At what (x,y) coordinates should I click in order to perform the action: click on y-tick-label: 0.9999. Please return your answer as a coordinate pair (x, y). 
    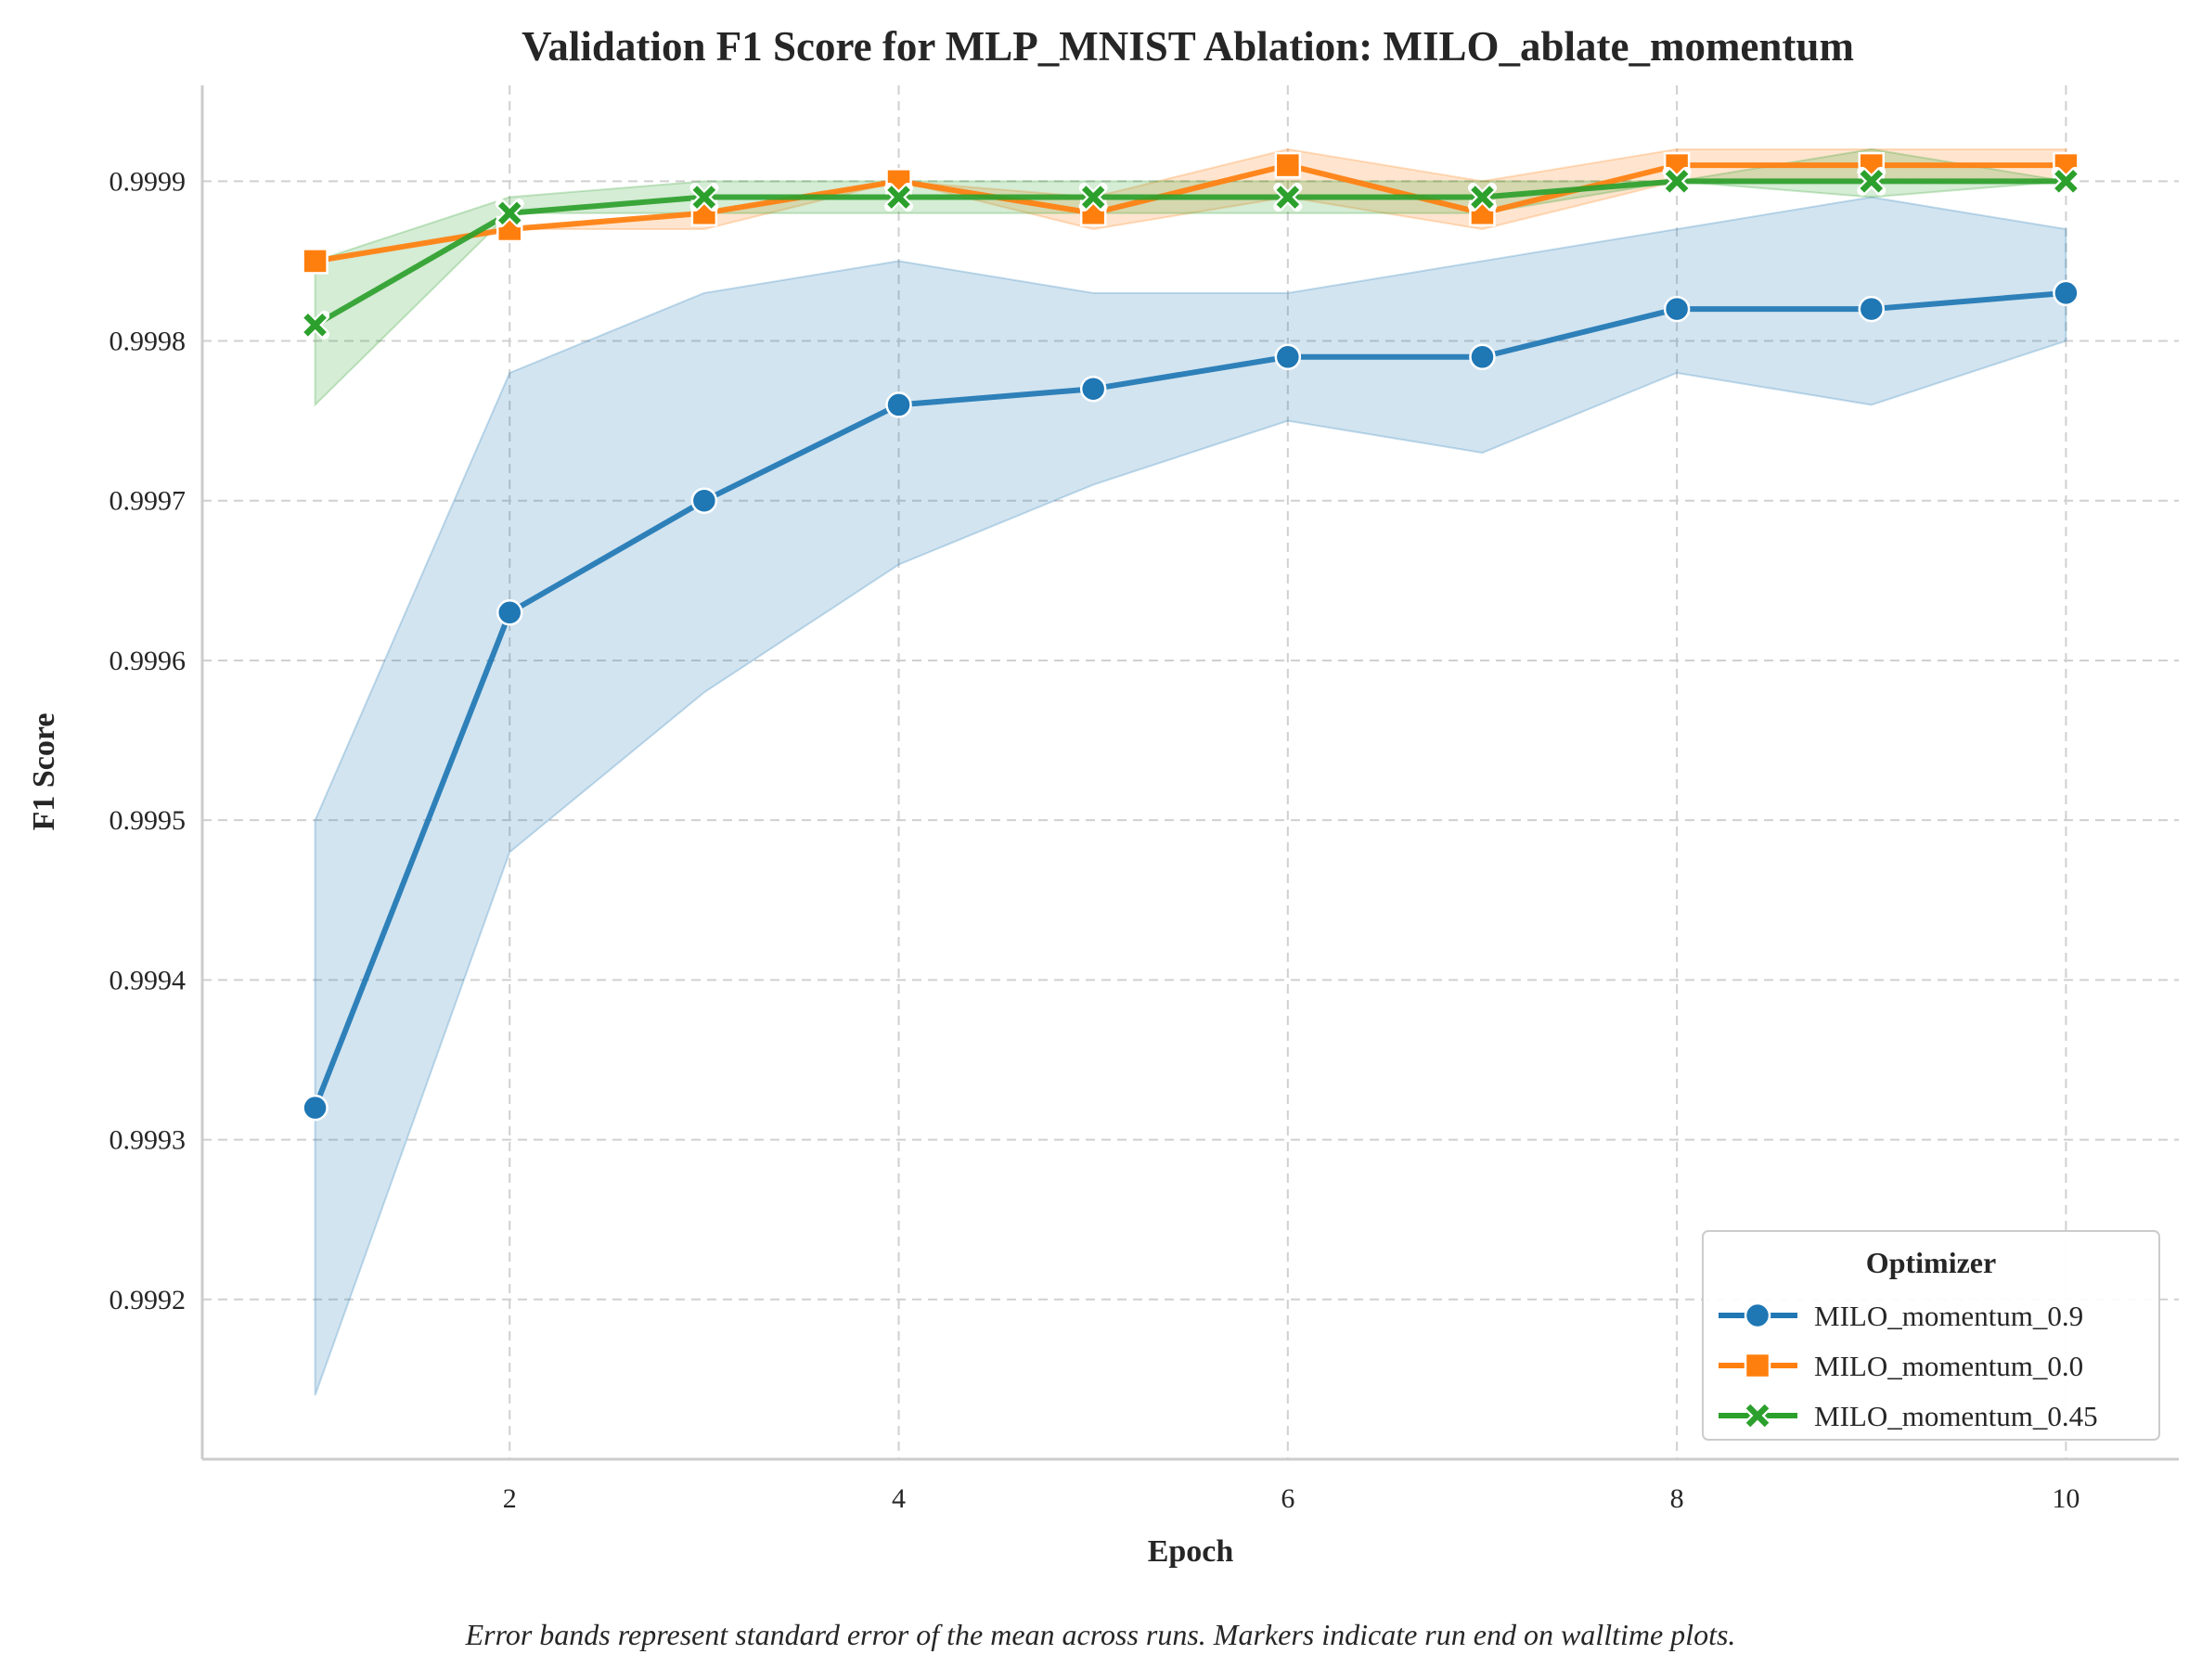
    Looking at the image, I should click on (148, 181).